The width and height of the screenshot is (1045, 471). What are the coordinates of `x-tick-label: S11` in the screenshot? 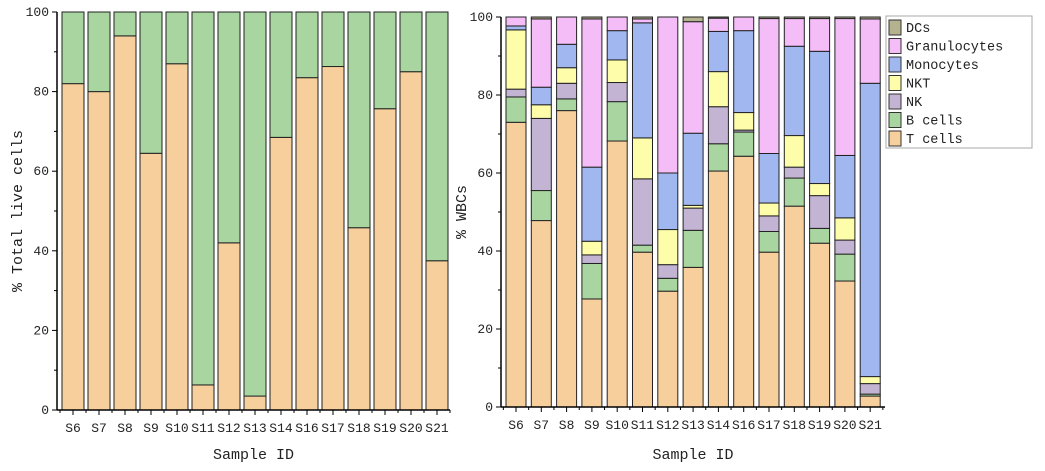 It's located at (203, 428).